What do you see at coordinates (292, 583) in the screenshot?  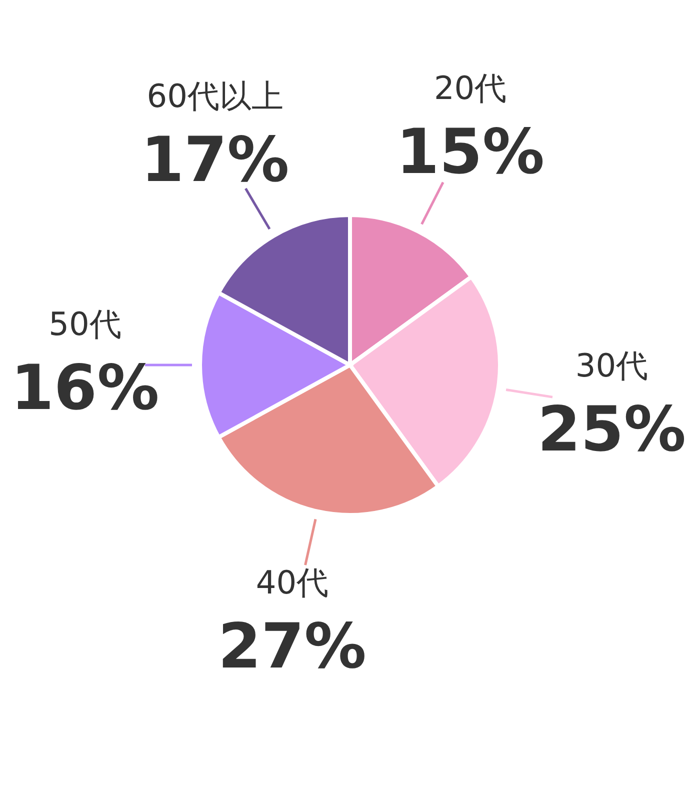 I see `slice-label: 40代` at bounding box center [292, 583].